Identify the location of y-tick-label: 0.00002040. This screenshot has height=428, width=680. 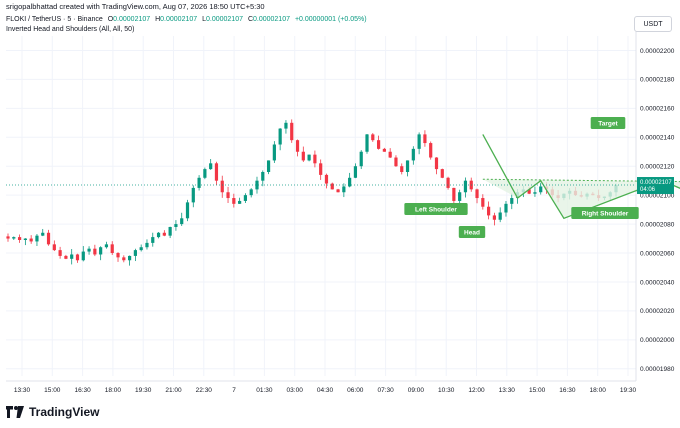
(657, 282).